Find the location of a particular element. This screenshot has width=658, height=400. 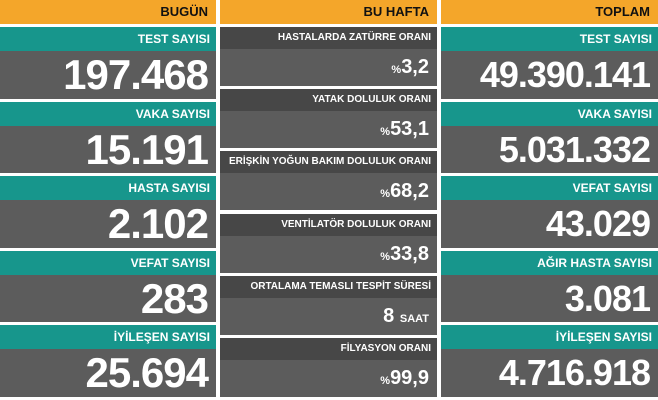

number: 3,2 is located at coordinates (415, 67).